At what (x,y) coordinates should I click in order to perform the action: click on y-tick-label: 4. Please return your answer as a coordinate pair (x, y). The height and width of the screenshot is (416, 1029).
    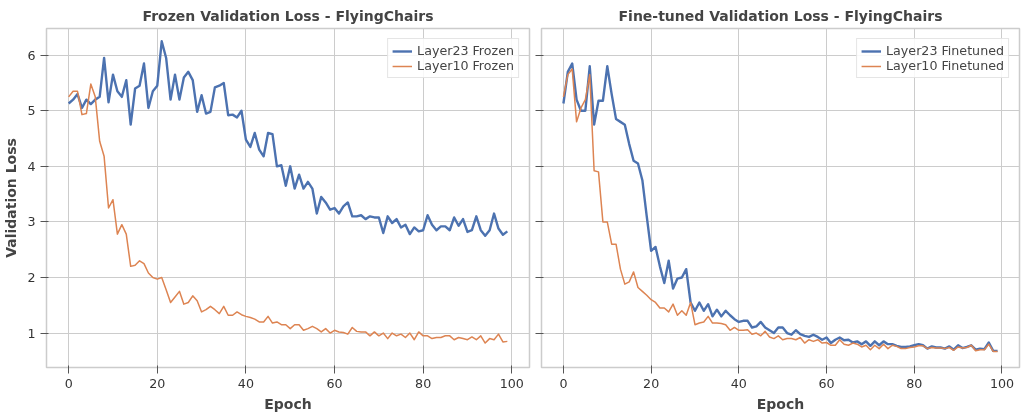
    Looking at the image, I should click on (31, 166).